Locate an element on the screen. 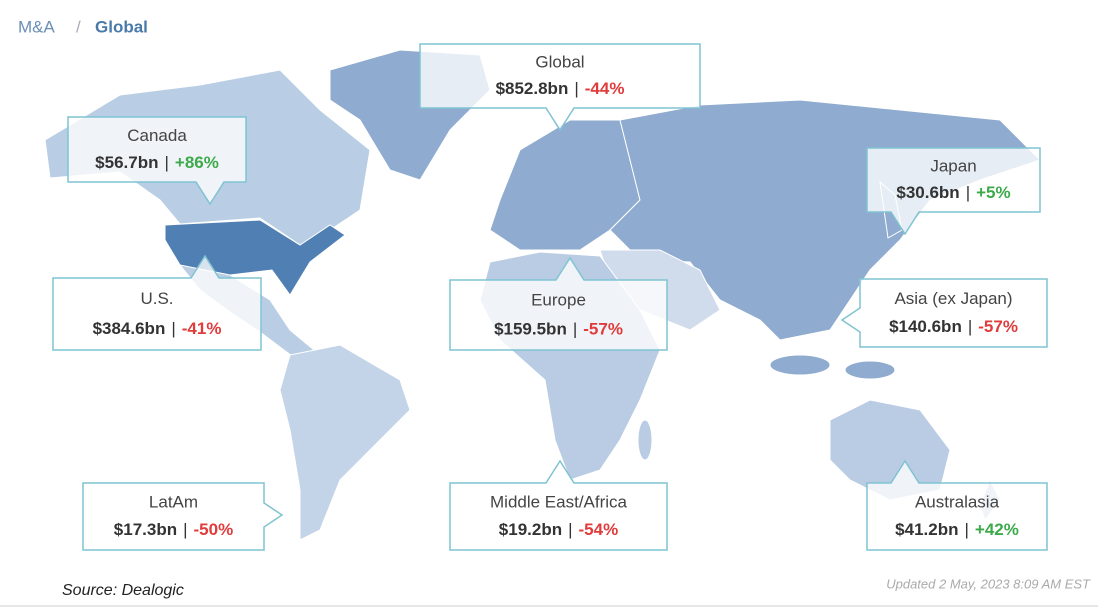 The width and height of the screenshot is (1098, 616). callout: Canada $56.7bn | +86% is located at coordinates (157, 161).